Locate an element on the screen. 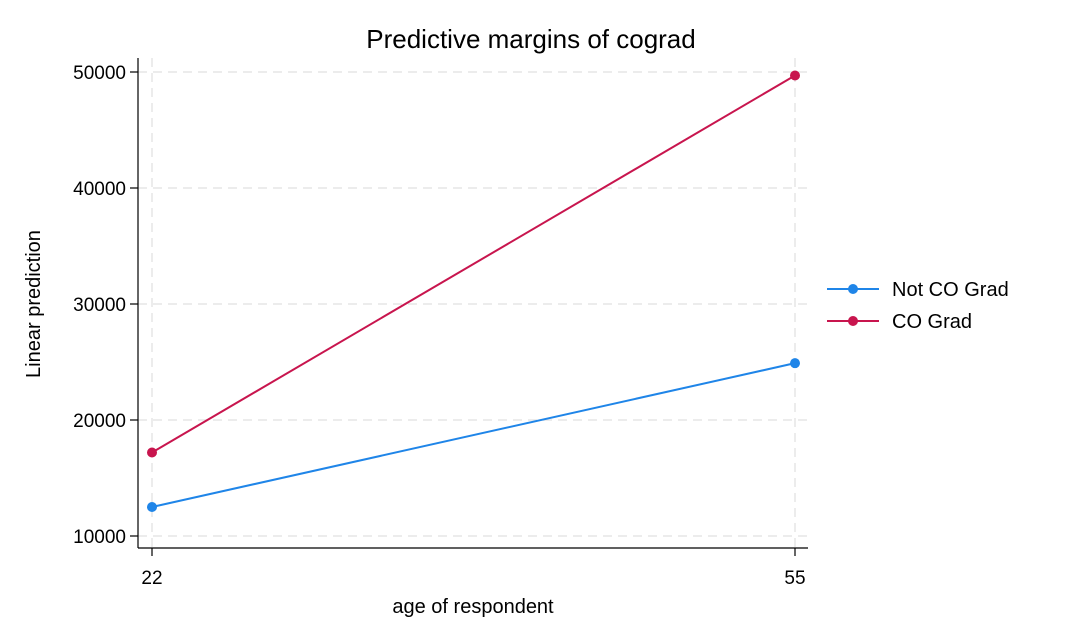  legend-item: Not CO Grad is located at coordinates (918, 290).